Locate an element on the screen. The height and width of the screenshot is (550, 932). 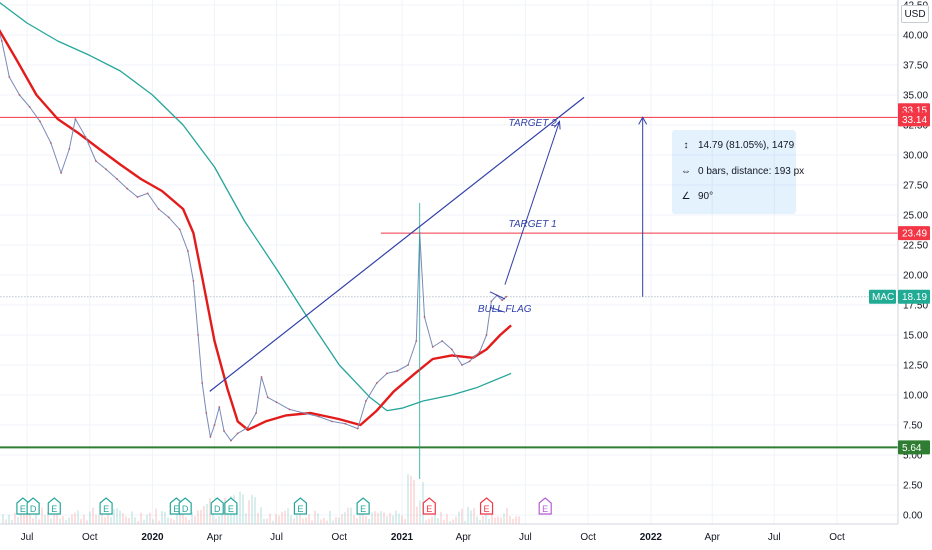
symbol-tag-label: MAC is located at coordinates (883, 297).